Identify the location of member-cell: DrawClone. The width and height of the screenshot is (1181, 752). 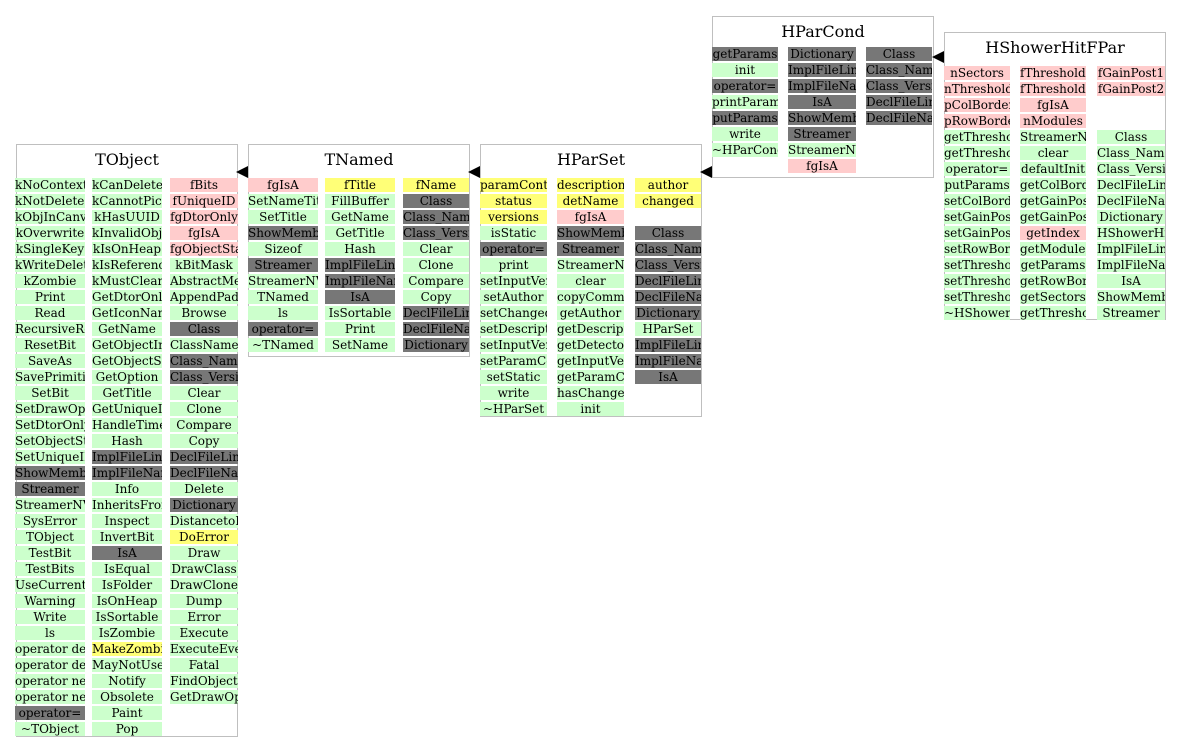
(204, 585).